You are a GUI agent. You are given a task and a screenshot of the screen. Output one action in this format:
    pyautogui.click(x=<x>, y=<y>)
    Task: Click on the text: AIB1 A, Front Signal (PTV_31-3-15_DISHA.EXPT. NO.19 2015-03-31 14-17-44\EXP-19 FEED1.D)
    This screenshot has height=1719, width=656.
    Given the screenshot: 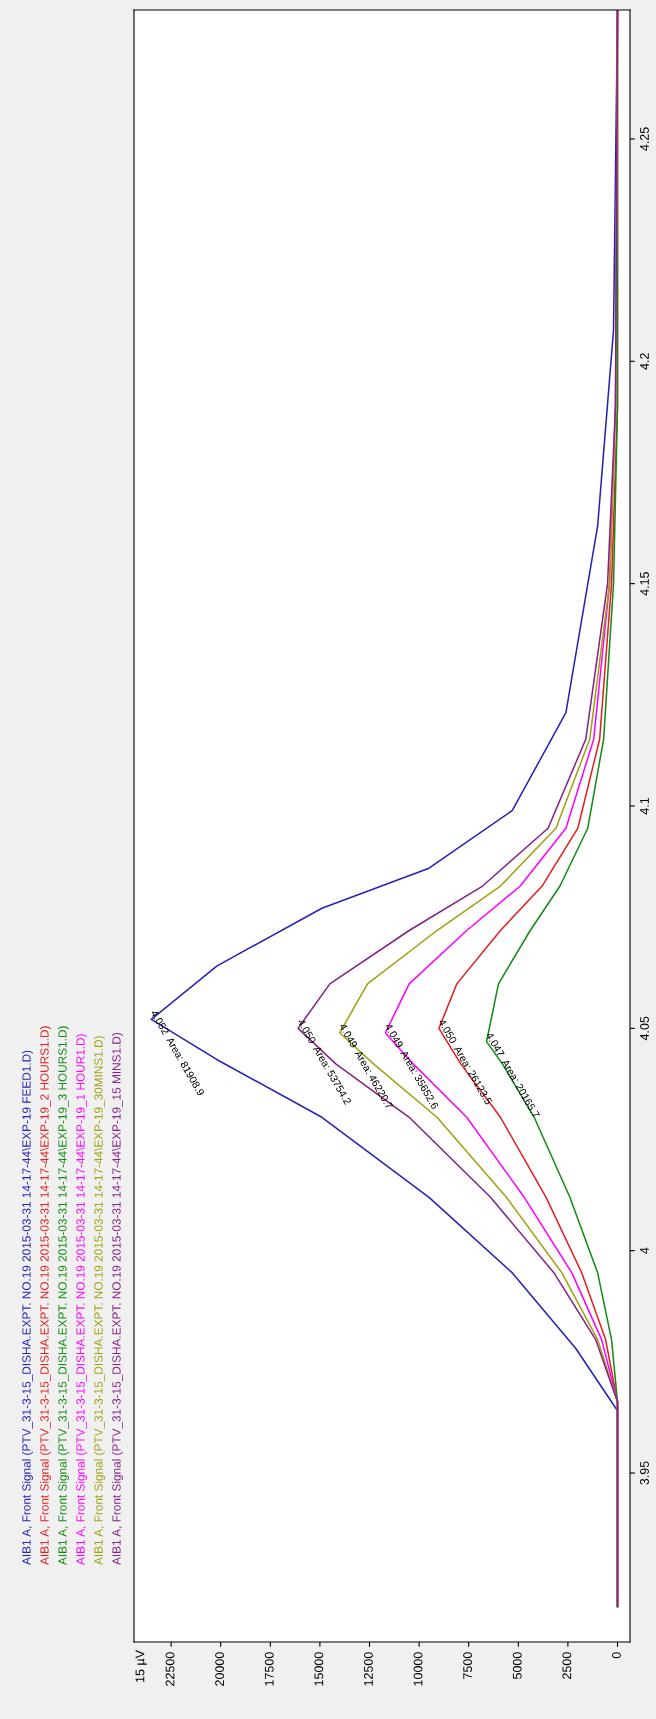 What is the action you would take?
    pyautogui.click(x=27, y=1307)
    